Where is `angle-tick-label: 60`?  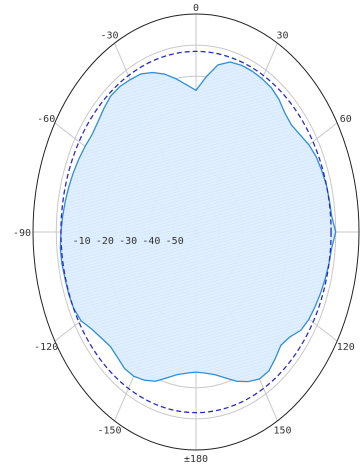
angle-tick-label: 60 is located at coordinates (346, 119).